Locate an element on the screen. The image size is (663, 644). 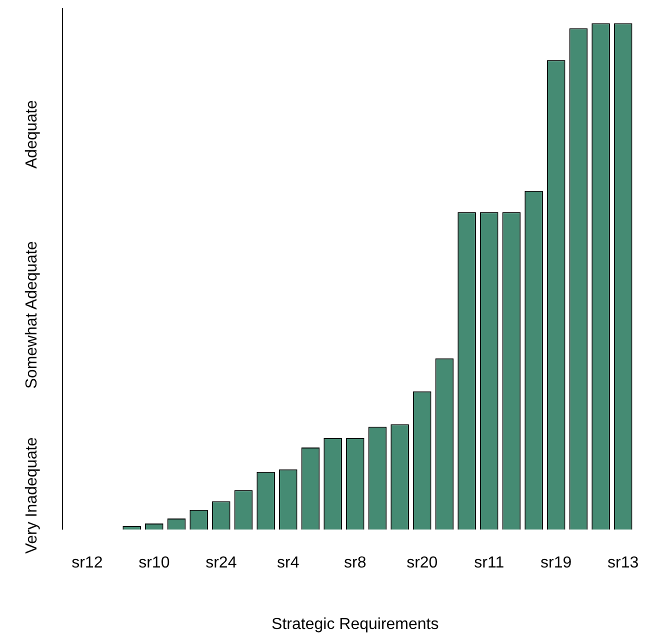
text: Adequate is located at coordinates (31, 134).